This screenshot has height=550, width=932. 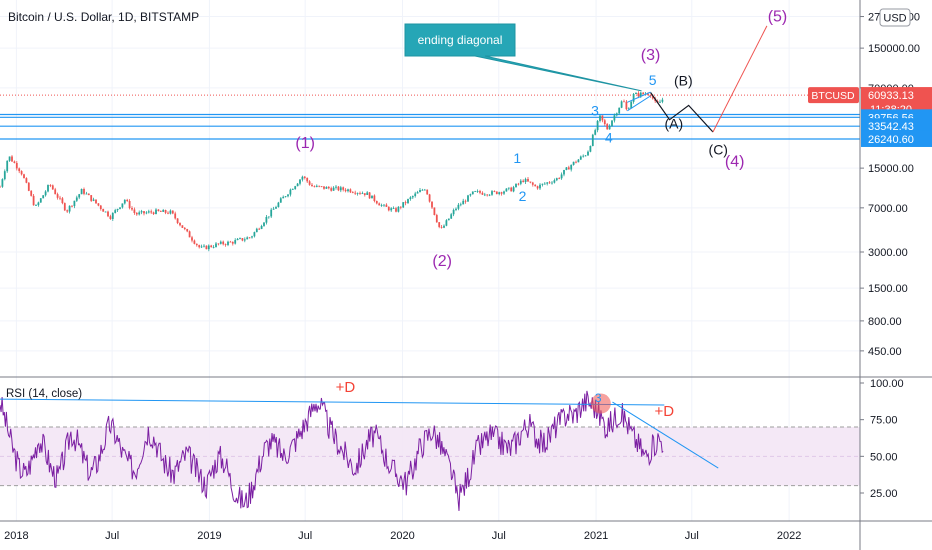 I want to click on chart-title: Bitcoin / U.S. Dollar, 1D, BITSTAMP, so click(x=103, y=17).